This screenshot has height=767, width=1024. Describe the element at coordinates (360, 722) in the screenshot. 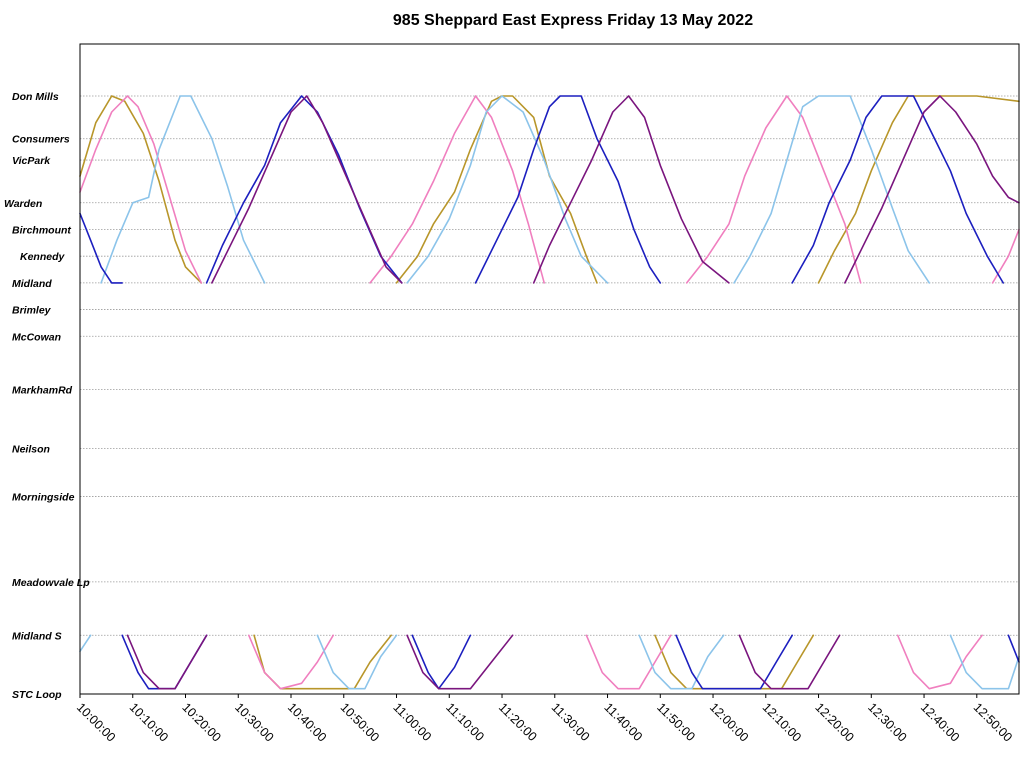

I see `x-tick-label-10-50-00: 10:50:00` at that location.